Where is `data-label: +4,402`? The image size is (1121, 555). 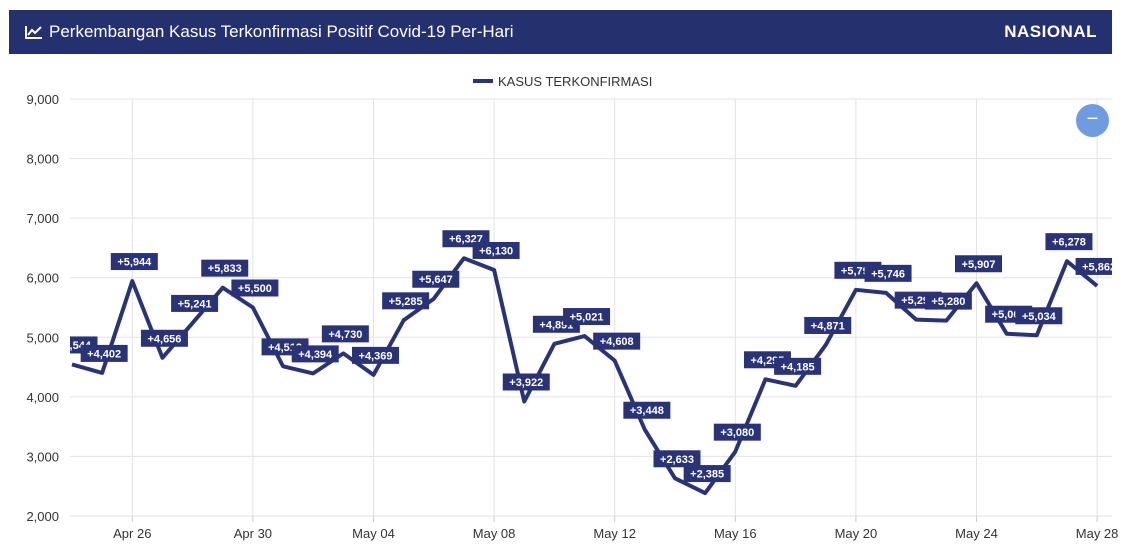 data-label: +4,402 is located at coordinates (104, 353).